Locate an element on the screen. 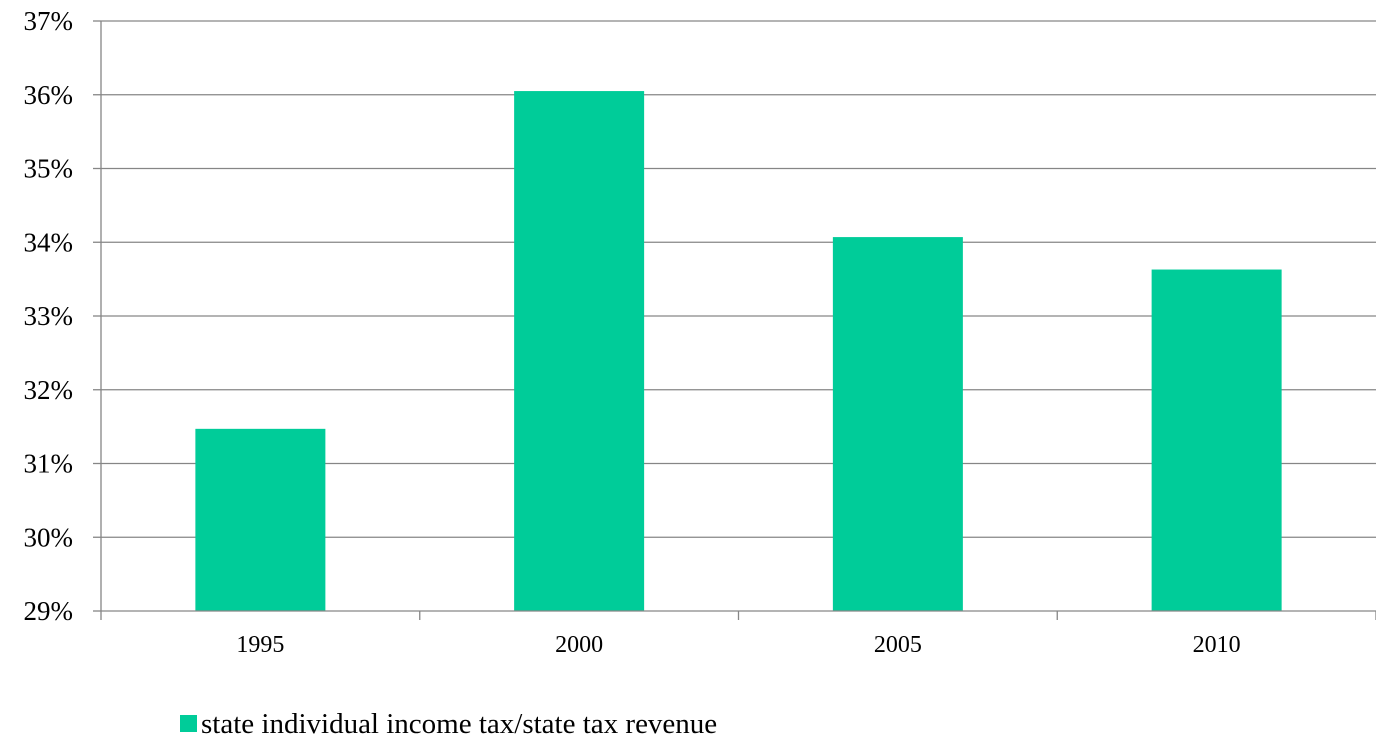  x-tick-label: 1995 is located at coordinates (260, 645).